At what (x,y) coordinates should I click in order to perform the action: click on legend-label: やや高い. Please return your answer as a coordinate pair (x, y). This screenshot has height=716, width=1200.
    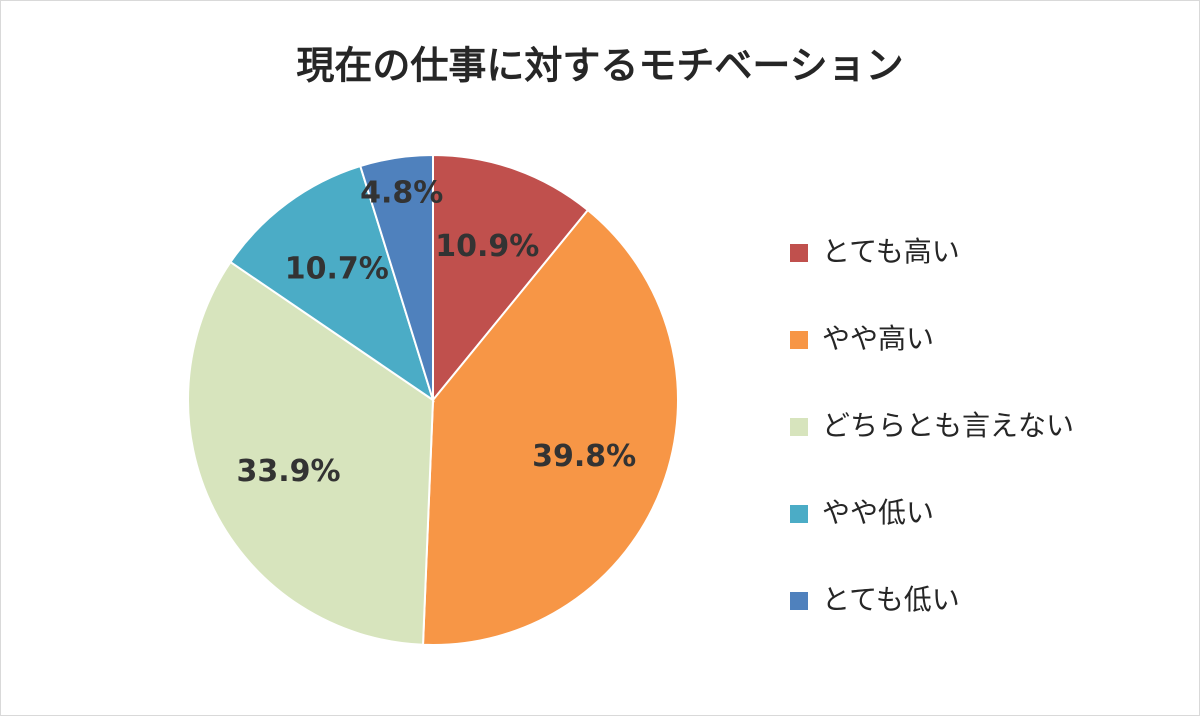
    Looking at the image, I should click on (878, 338).